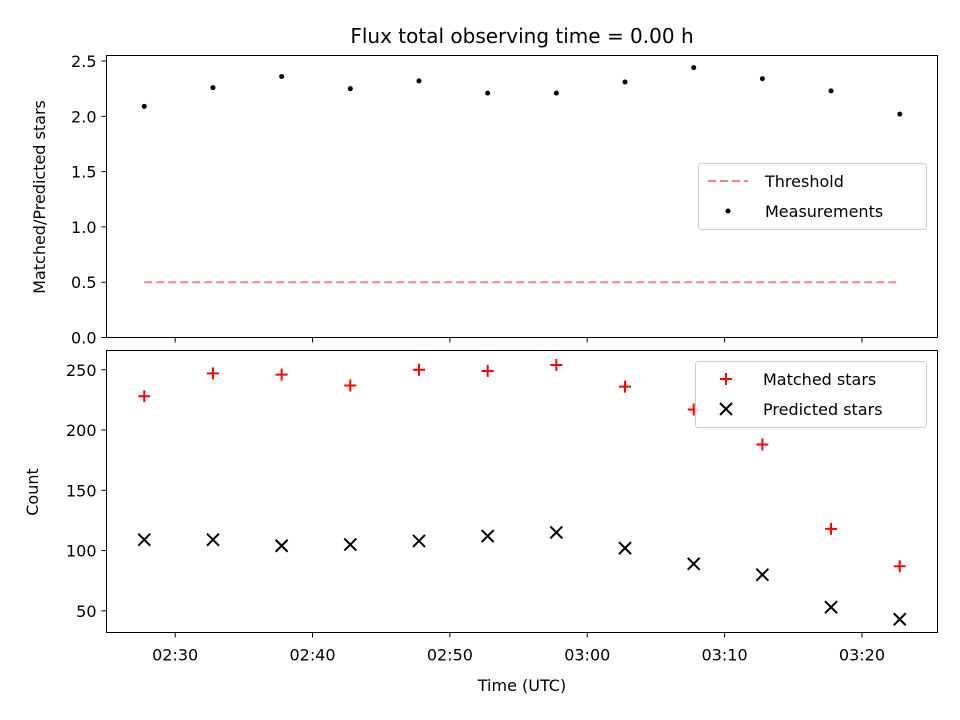 Image resolution: width=960 pixels, height=720 pixels. I want to click on legend-label-threshold: Threshold, so click(804, 181).